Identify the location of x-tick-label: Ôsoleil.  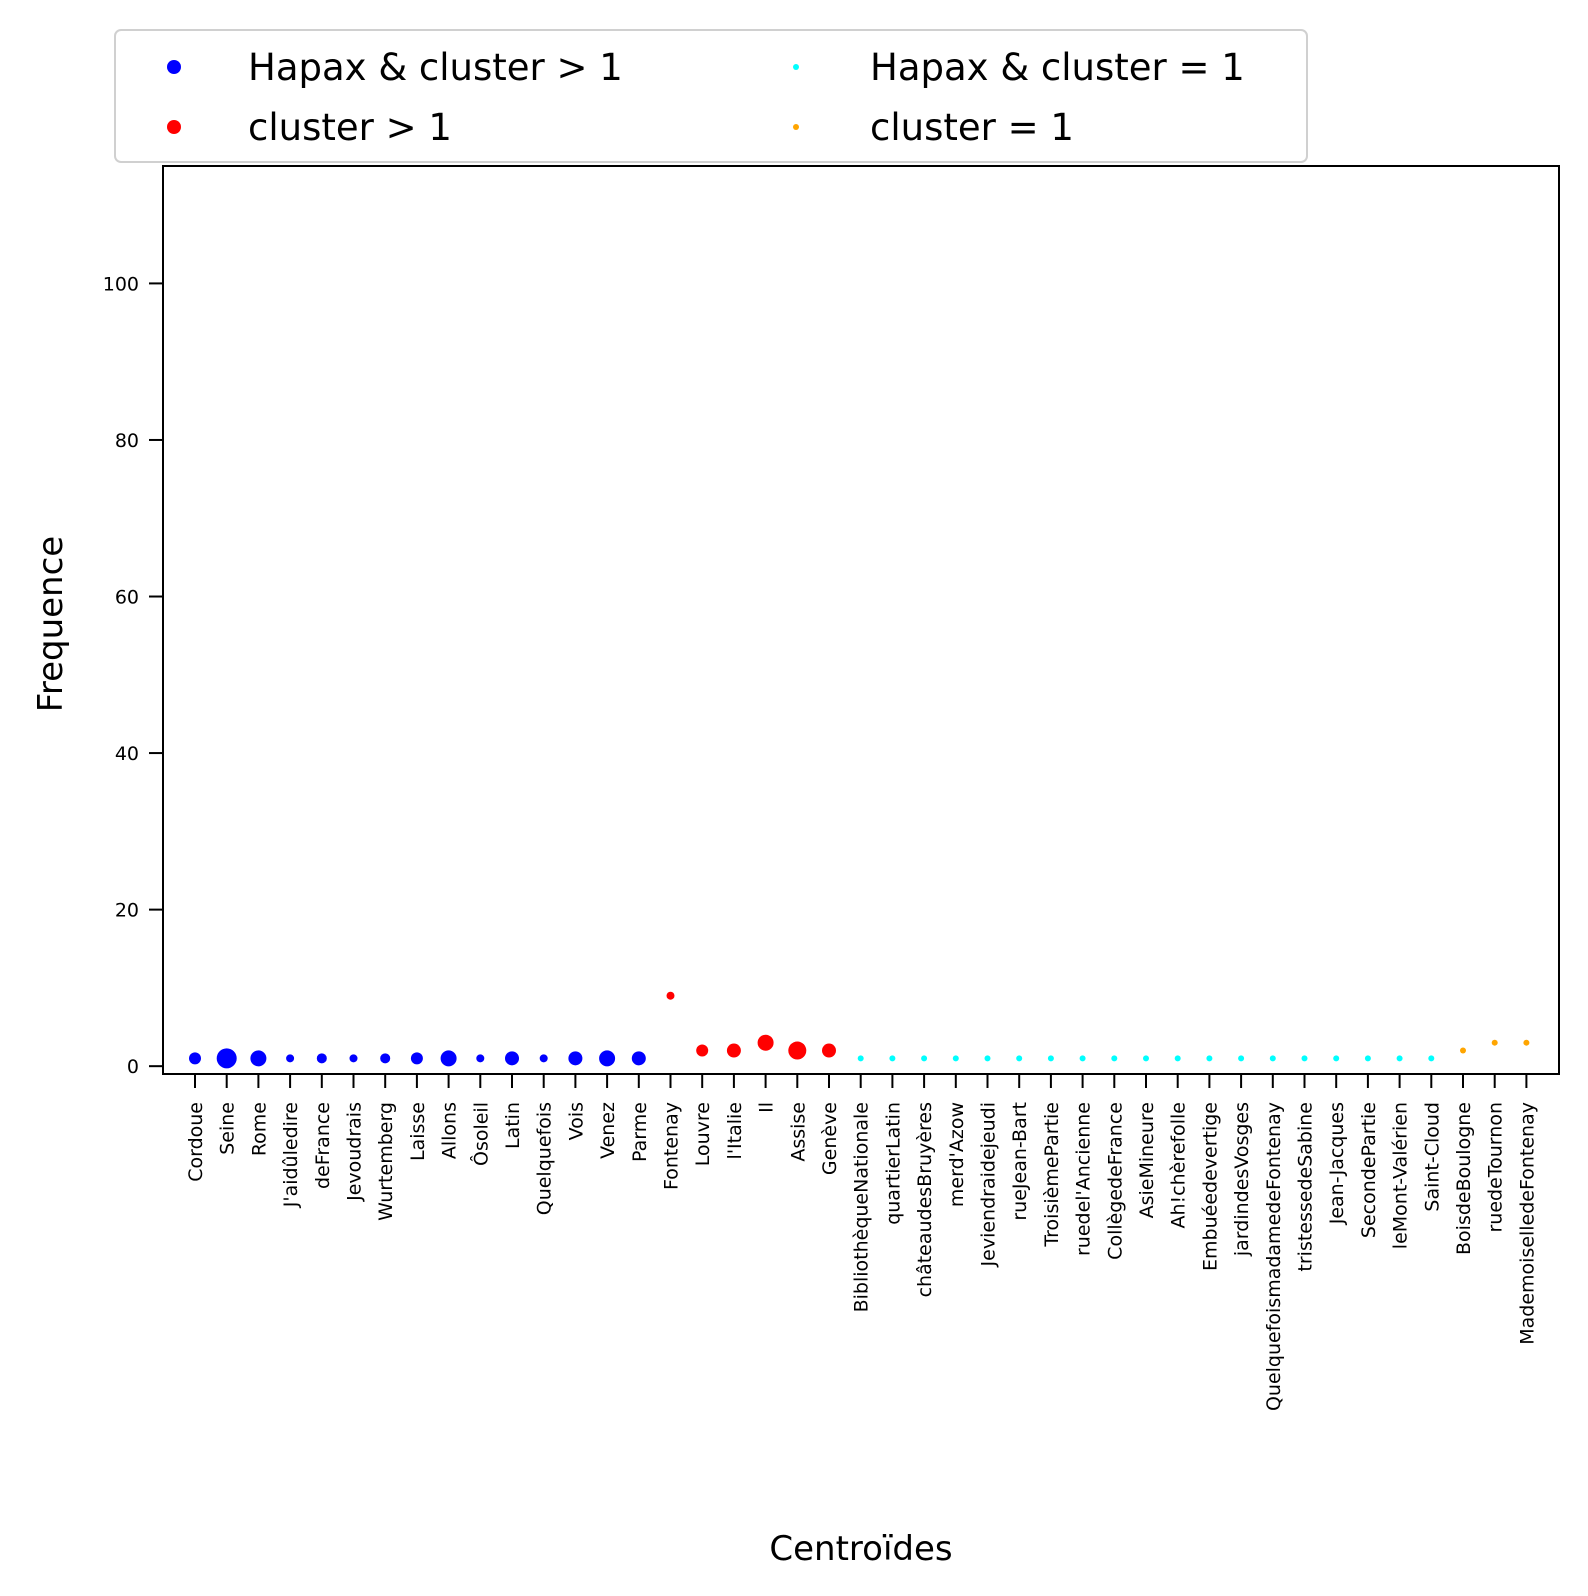
(480, 1134).